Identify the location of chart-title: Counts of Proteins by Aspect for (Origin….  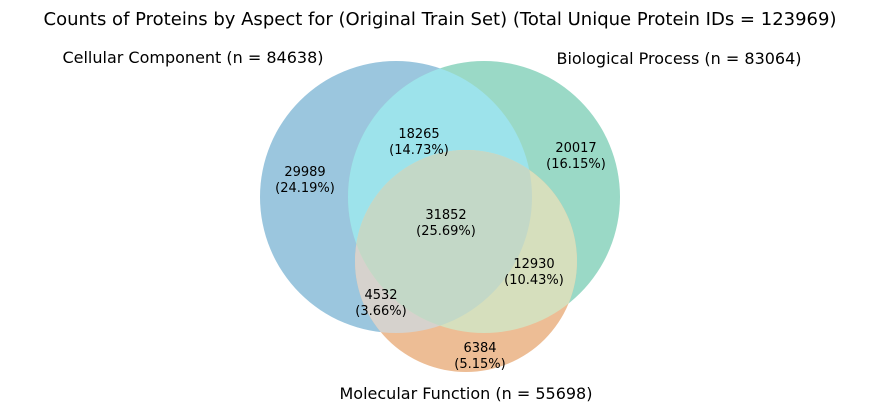
(440, 19).